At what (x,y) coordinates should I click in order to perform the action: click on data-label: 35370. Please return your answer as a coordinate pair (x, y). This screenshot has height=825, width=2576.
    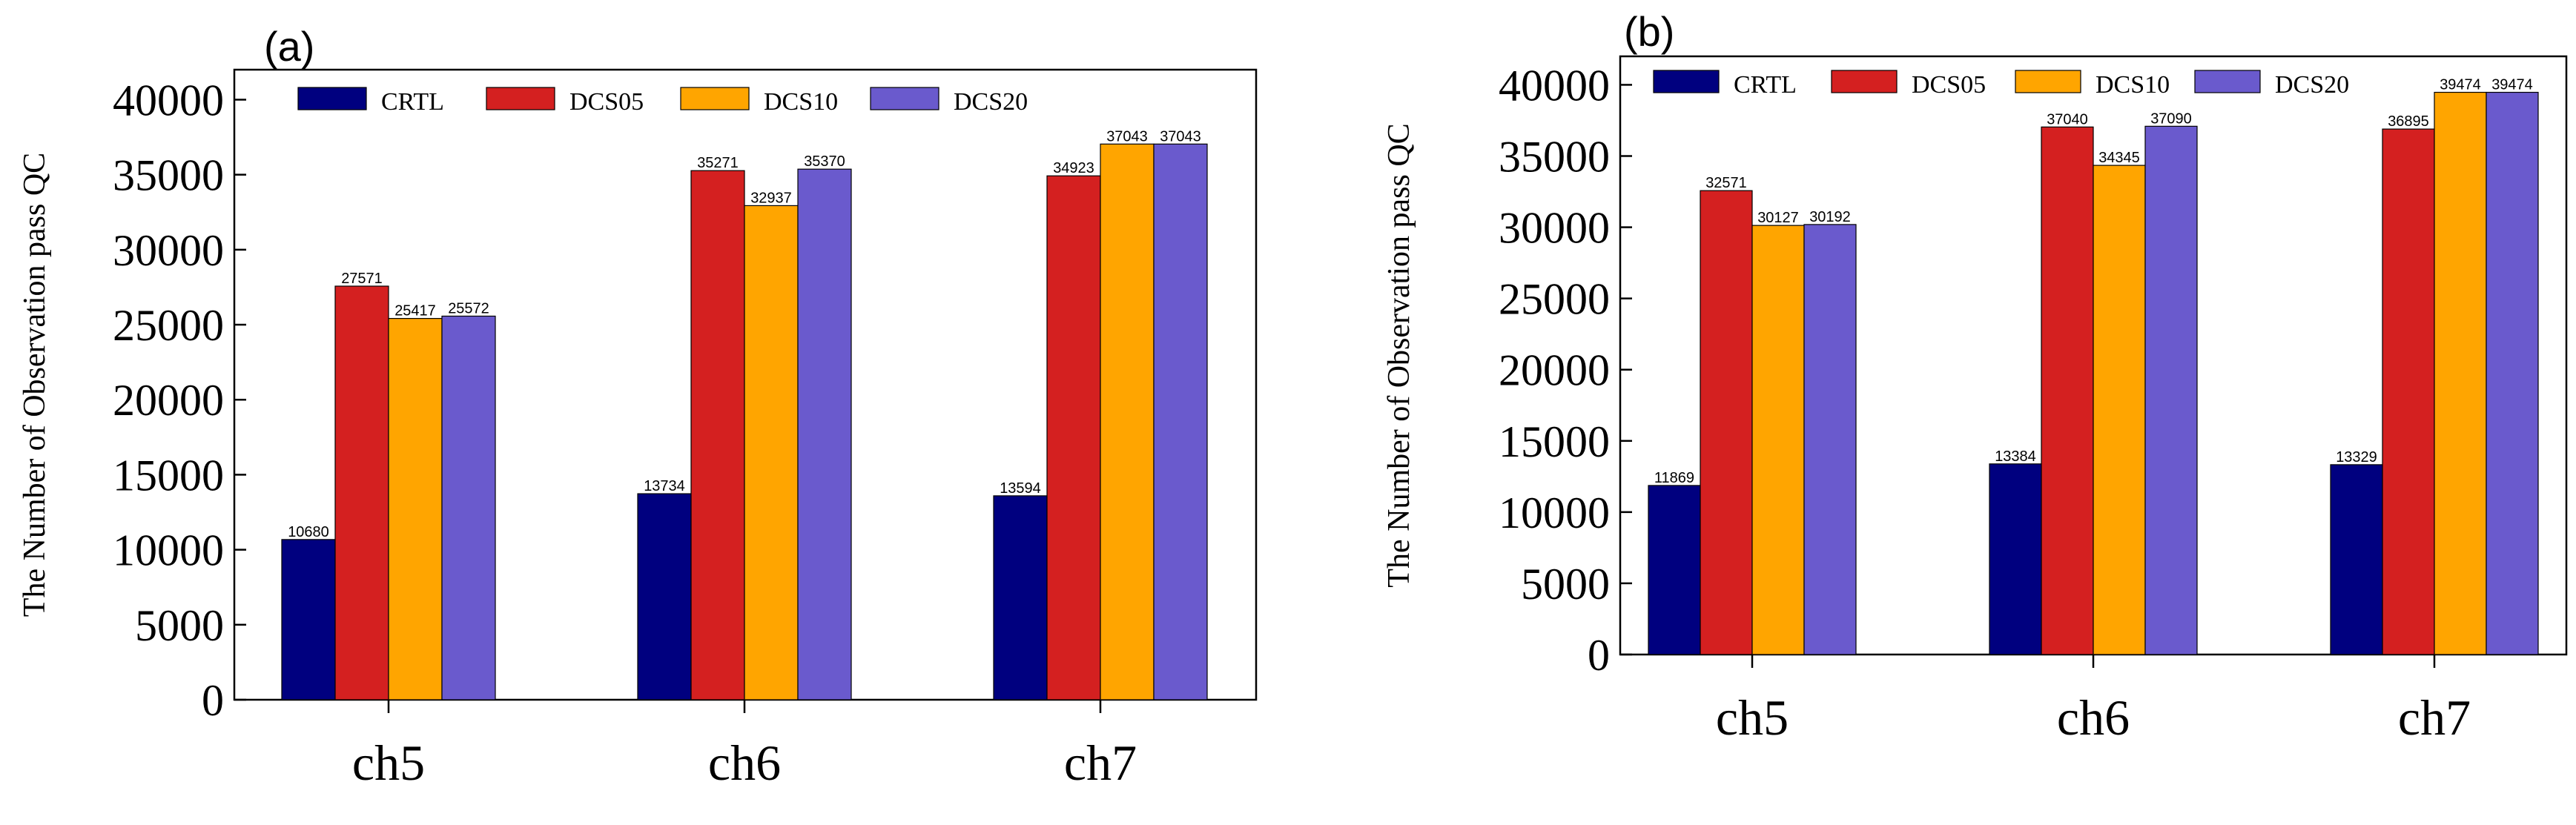
    Looking at the image, I should click on (824, 161).